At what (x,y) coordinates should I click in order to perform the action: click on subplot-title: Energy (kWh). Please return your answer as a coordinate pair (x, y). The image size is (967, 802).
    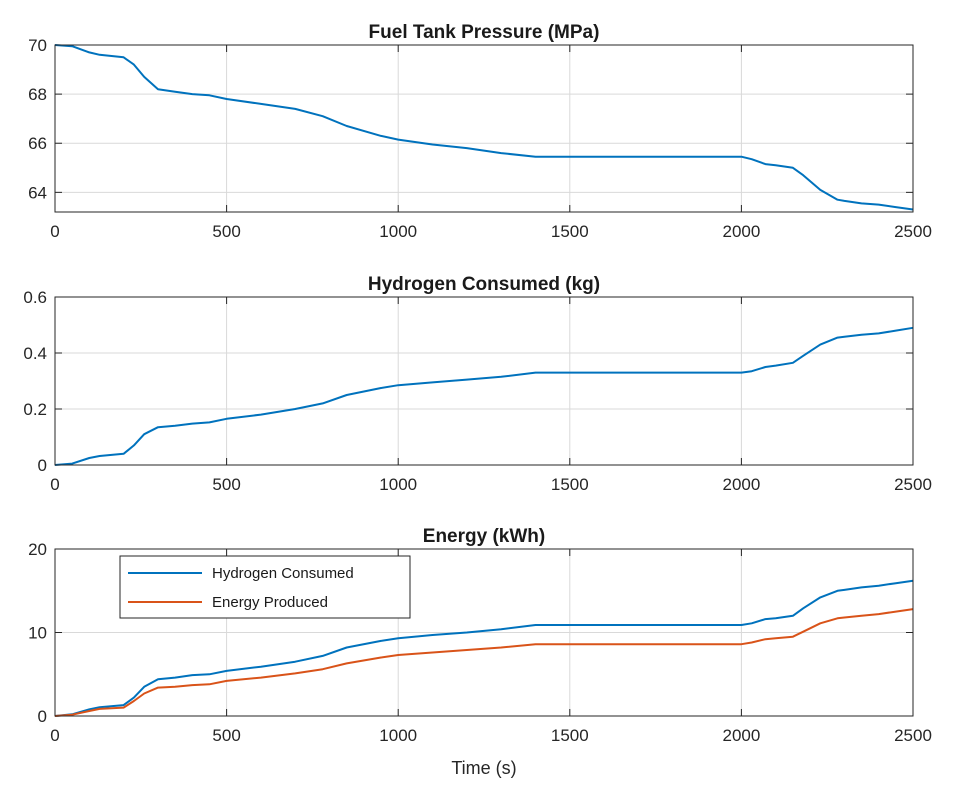
    Looking at the image, I should click on (484, 536).